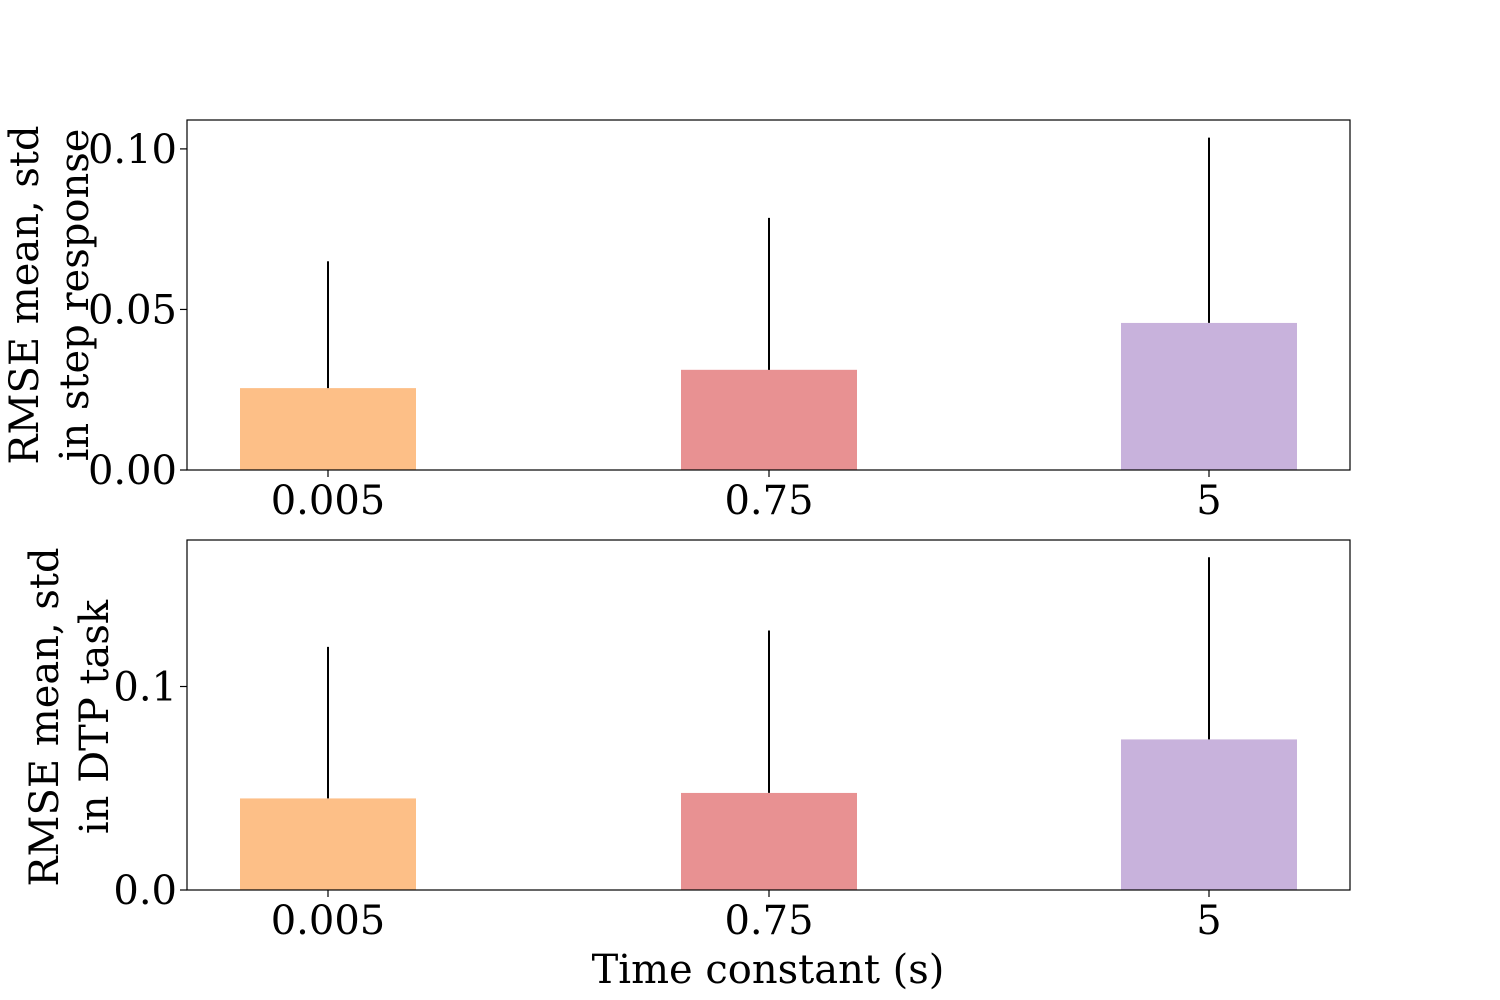  What do you see at coordinates (75, 295) in the screenshot?
I see `y-axis-label-line-2: in step response` at bounding box center [75, 295].